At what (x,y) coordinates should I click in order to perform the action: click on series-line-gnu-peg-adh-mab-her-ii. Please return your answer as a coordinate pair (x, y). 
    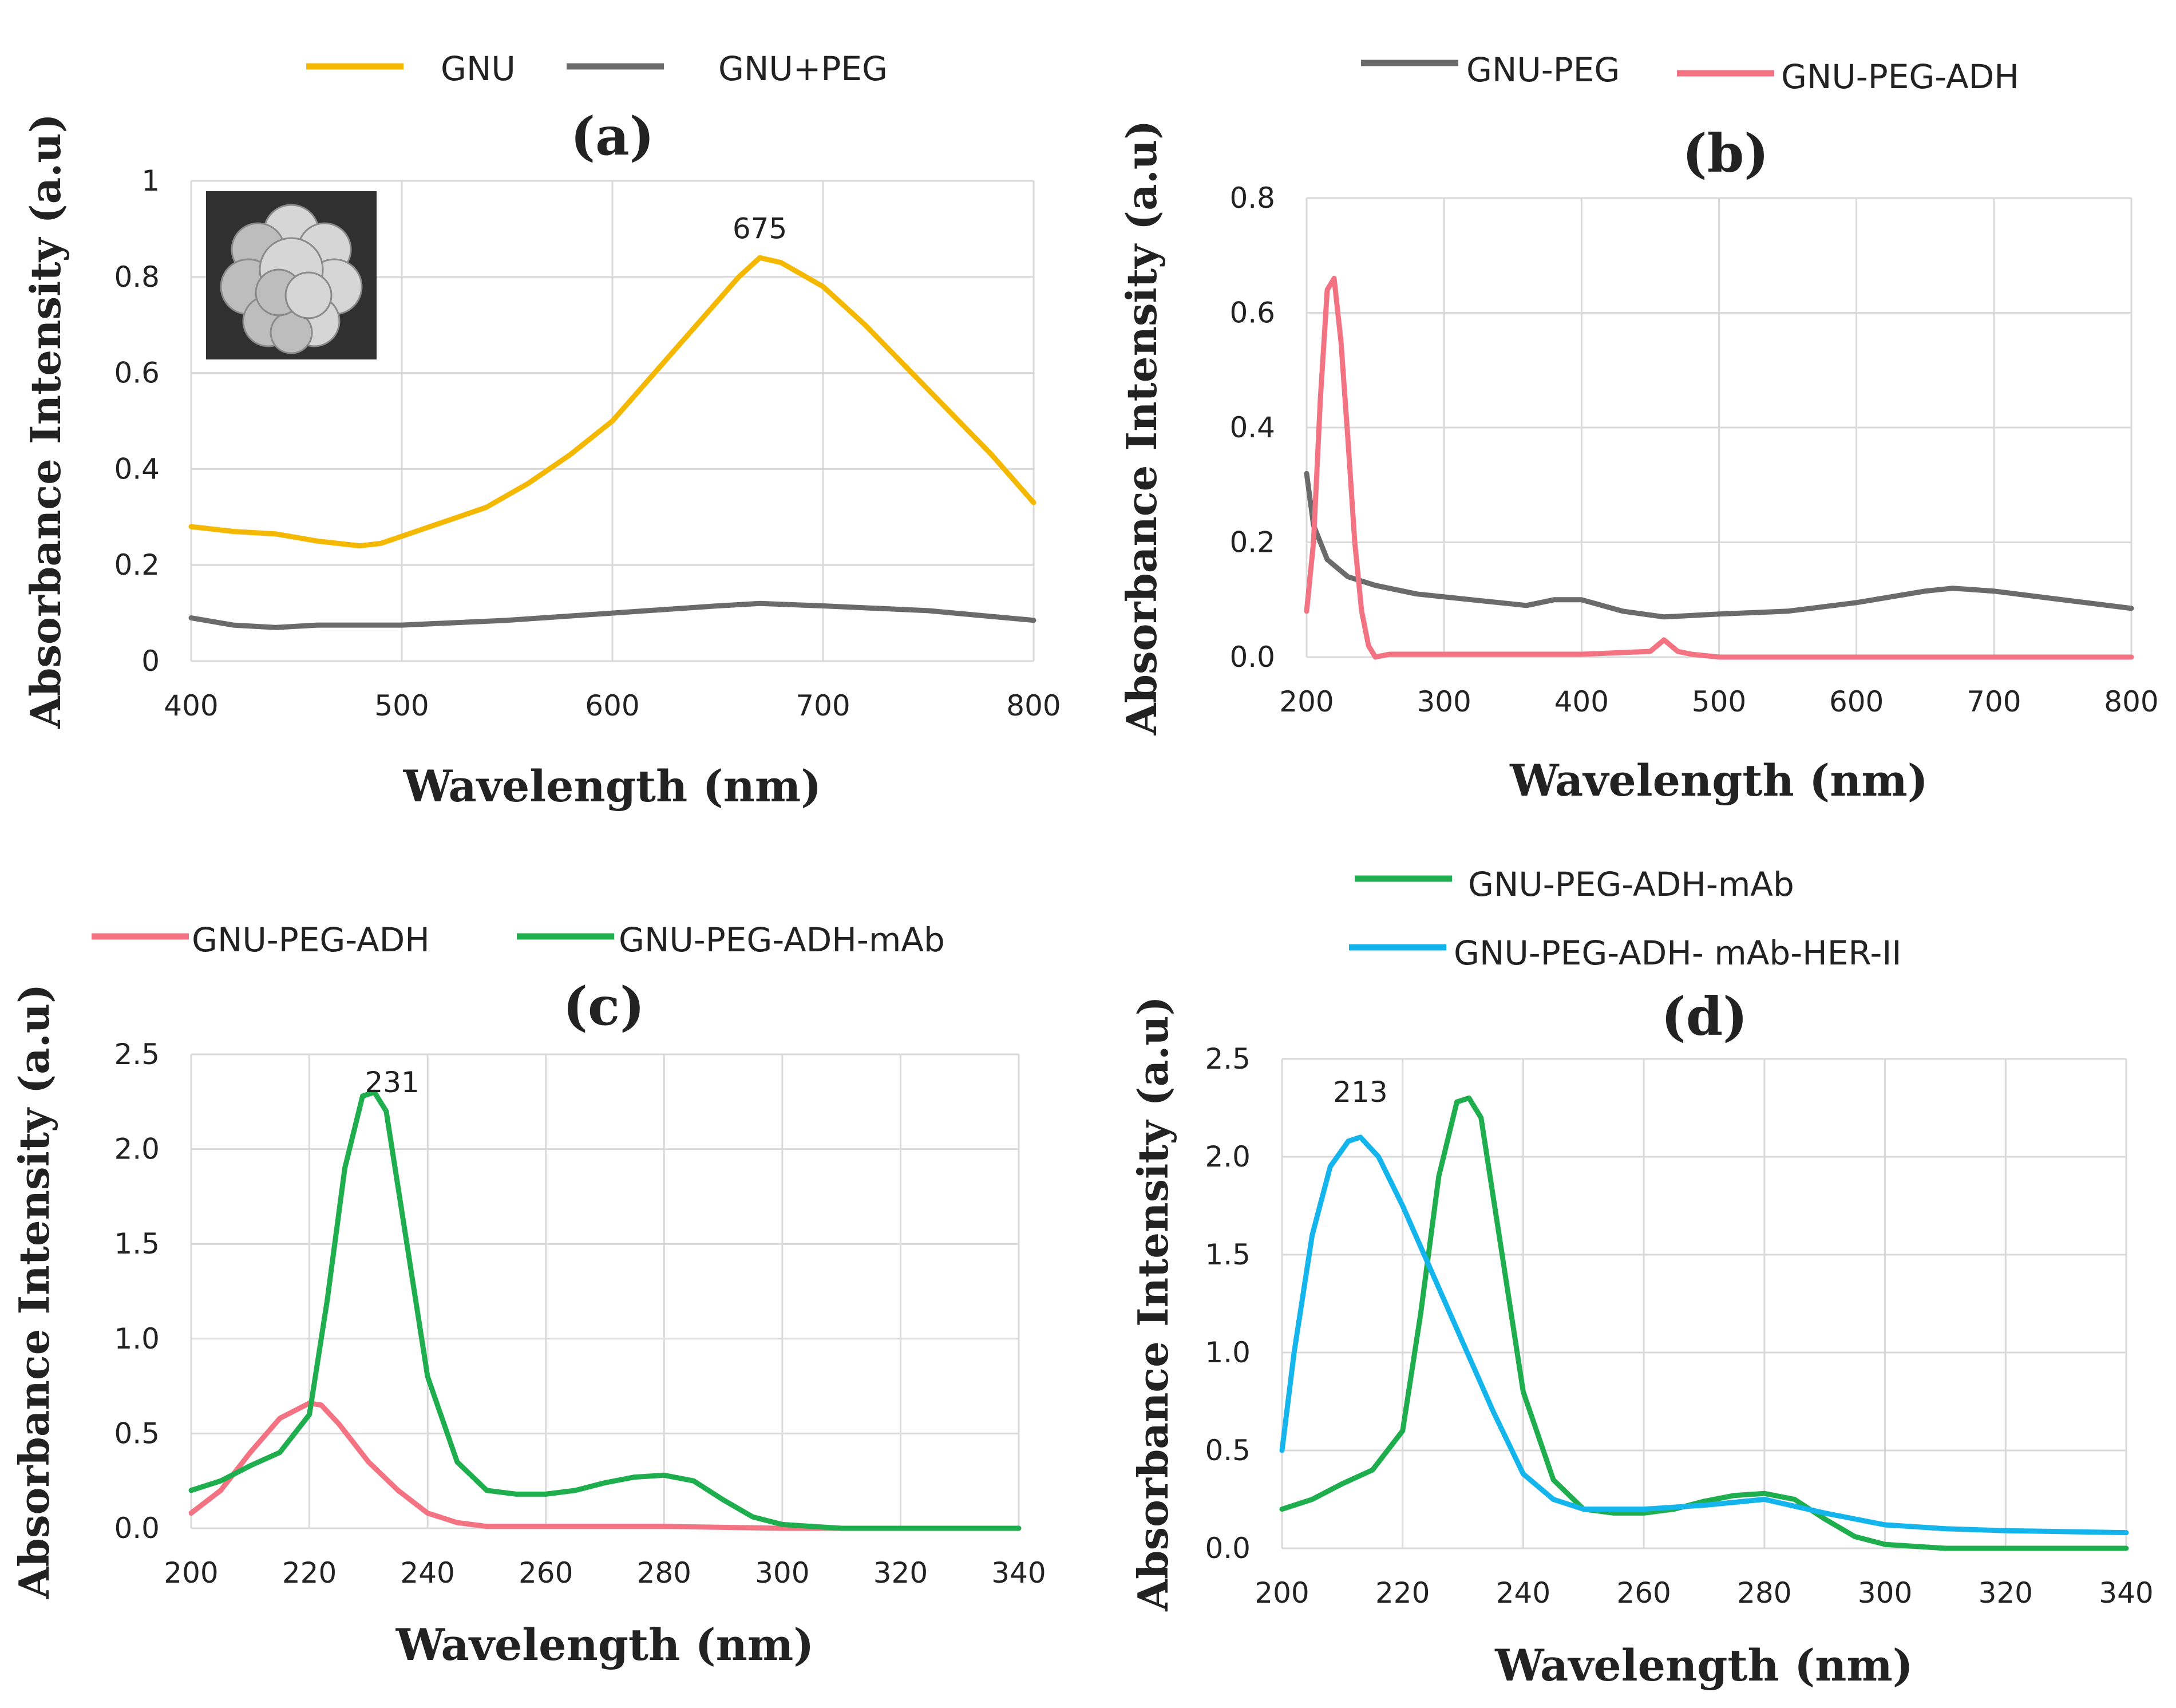
    Looking at the image, I should click on (1704, 1335).